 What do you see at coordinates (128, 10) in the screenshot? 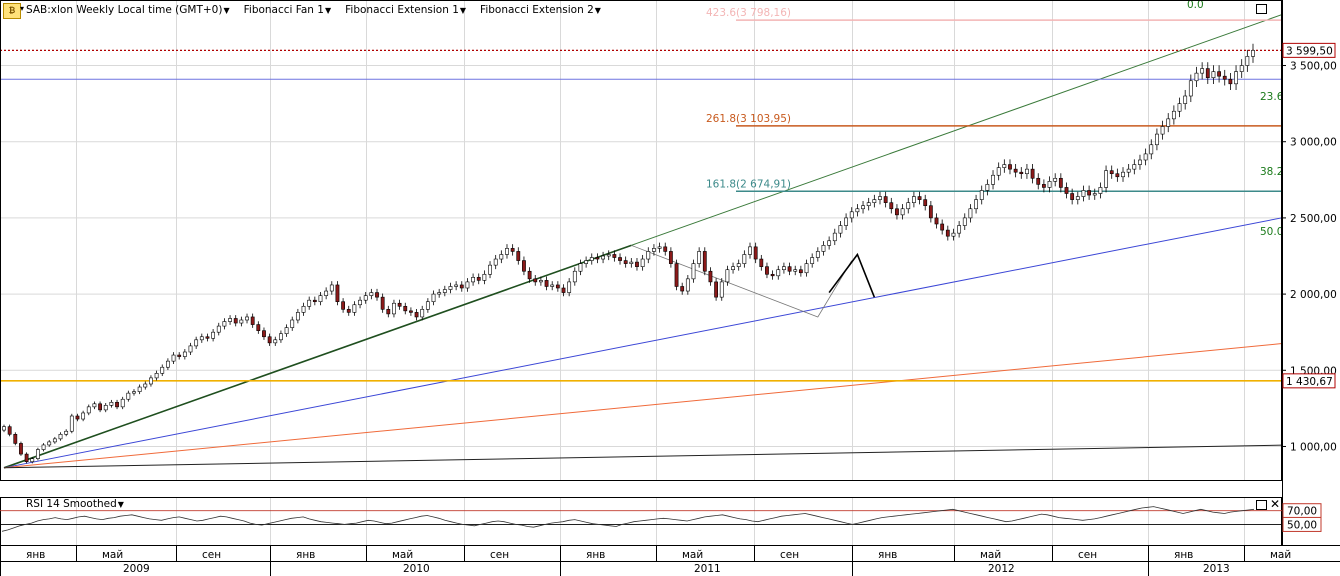
I see `symbol-selector: SAB:xlon Weekly Local time (GMT+0)▼` at bounding box center [128, 10].